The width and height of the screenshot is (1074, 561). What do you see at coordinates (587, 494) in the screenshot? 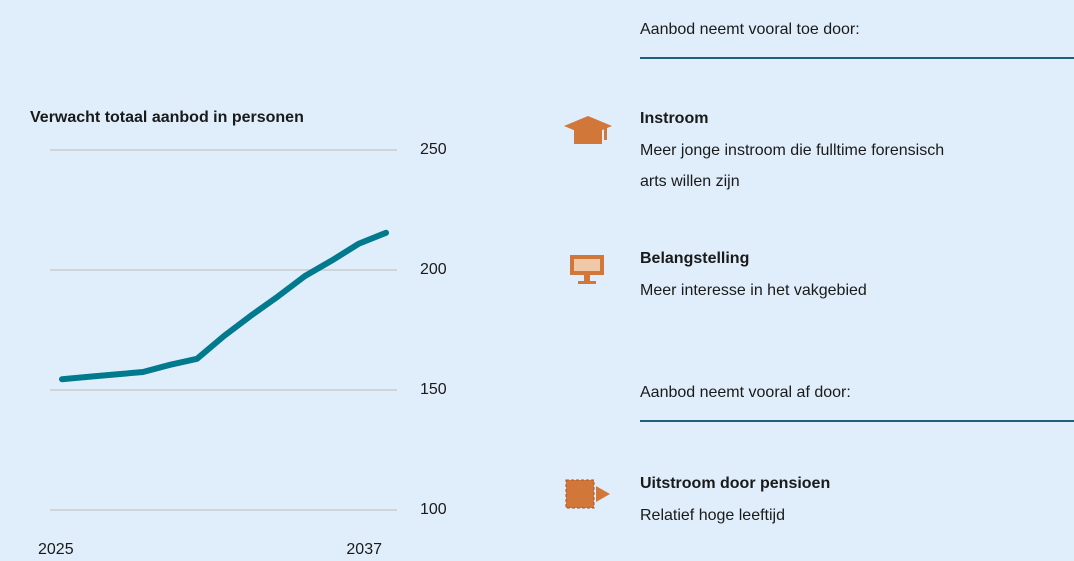
I see `icon-exit` at bounding box center [587, 494].